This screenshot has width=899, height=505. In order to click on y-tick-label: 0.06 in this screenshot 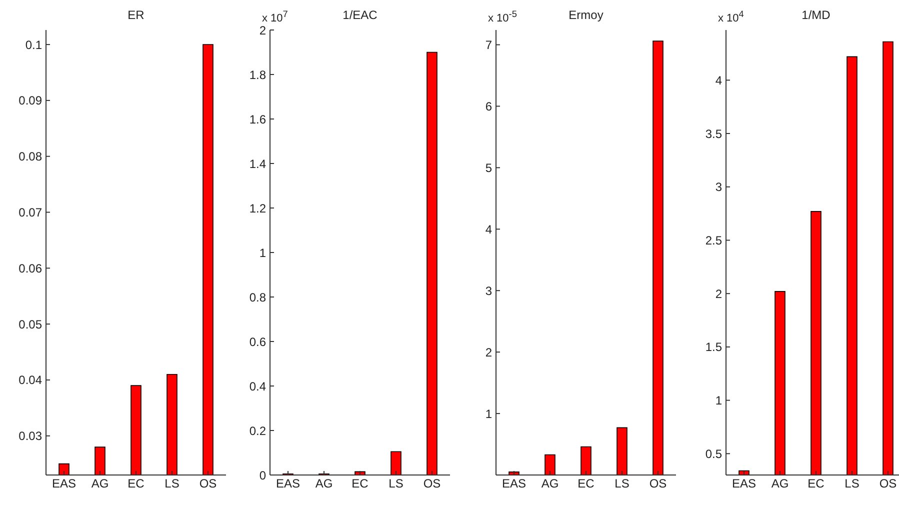, I will do `click(30, 268)`.